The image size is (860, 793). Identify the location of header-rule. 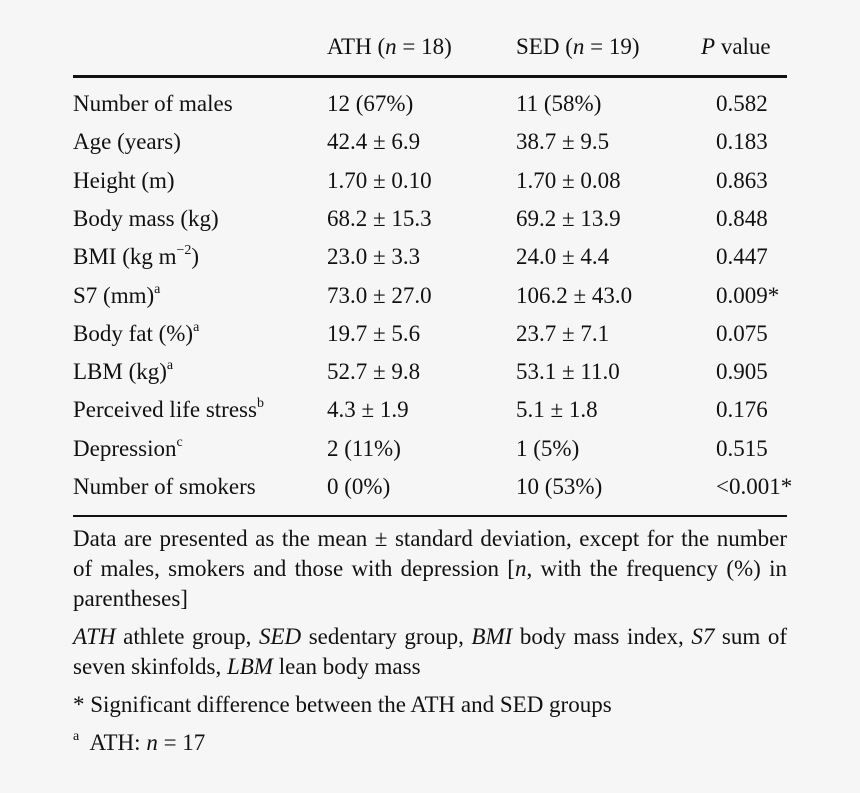
(430, 76).